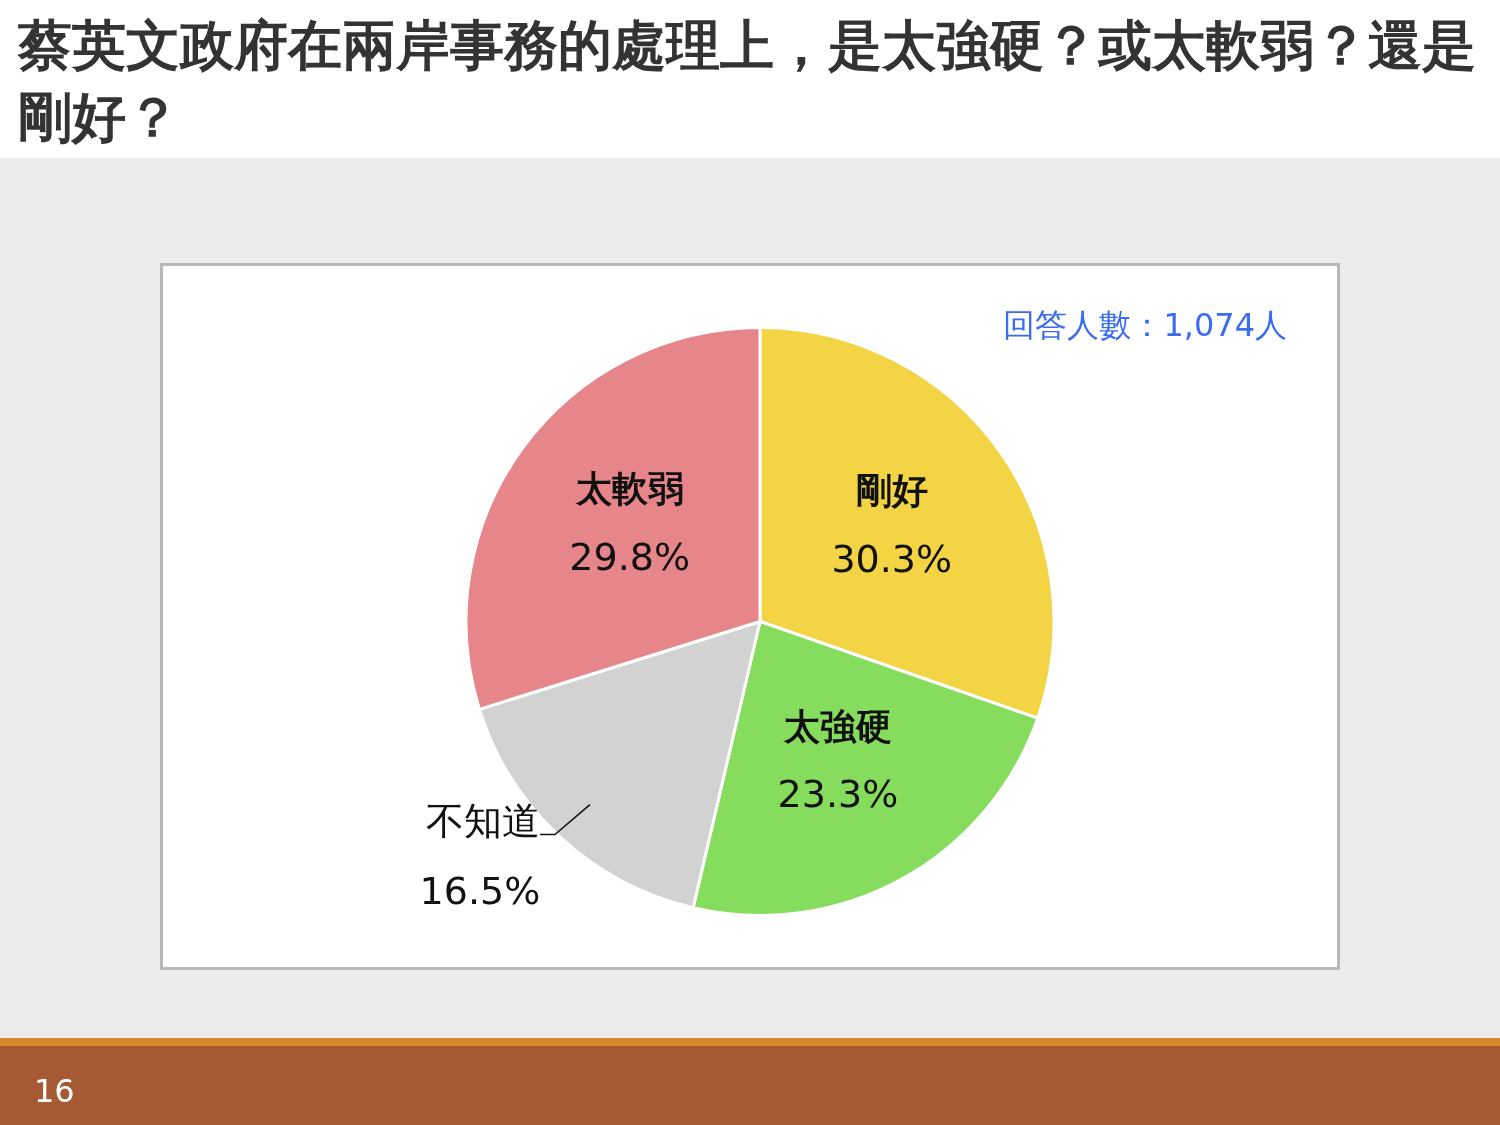 The image size is (1500, 1125). I want to click on chart-title: 蔡英文政府在兩岸事務的處理上，是太強硬？或太軟弱？還是剛好？, so click(747, 82).